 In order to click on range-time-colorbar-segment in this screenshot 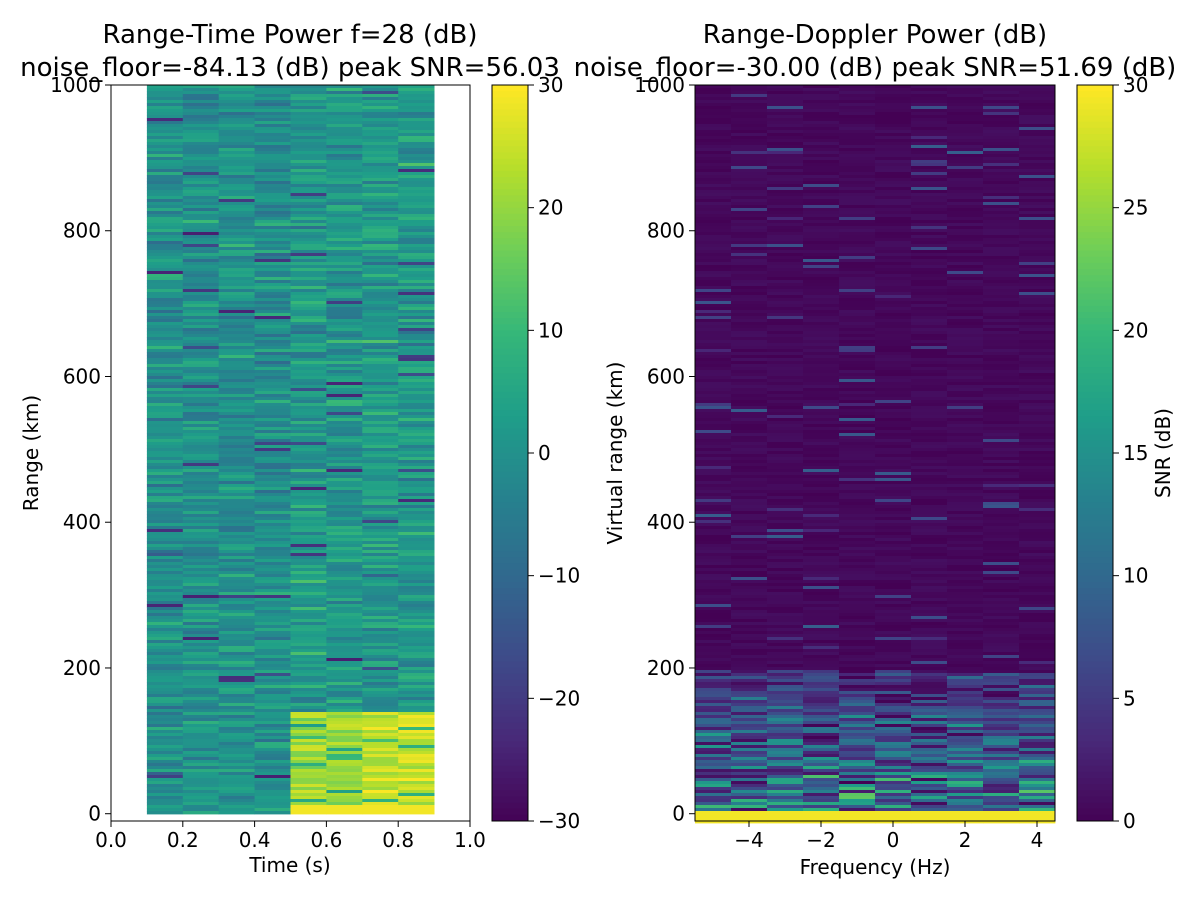, I will do `click(510, 205)`.